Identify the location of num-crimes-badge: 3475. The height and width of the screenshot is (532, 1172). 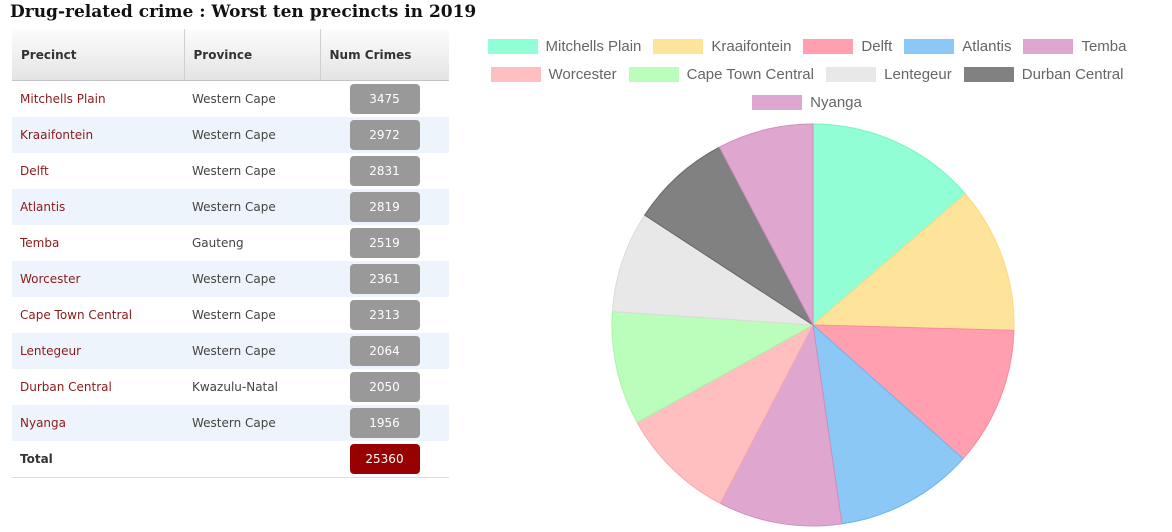
(384, 99).